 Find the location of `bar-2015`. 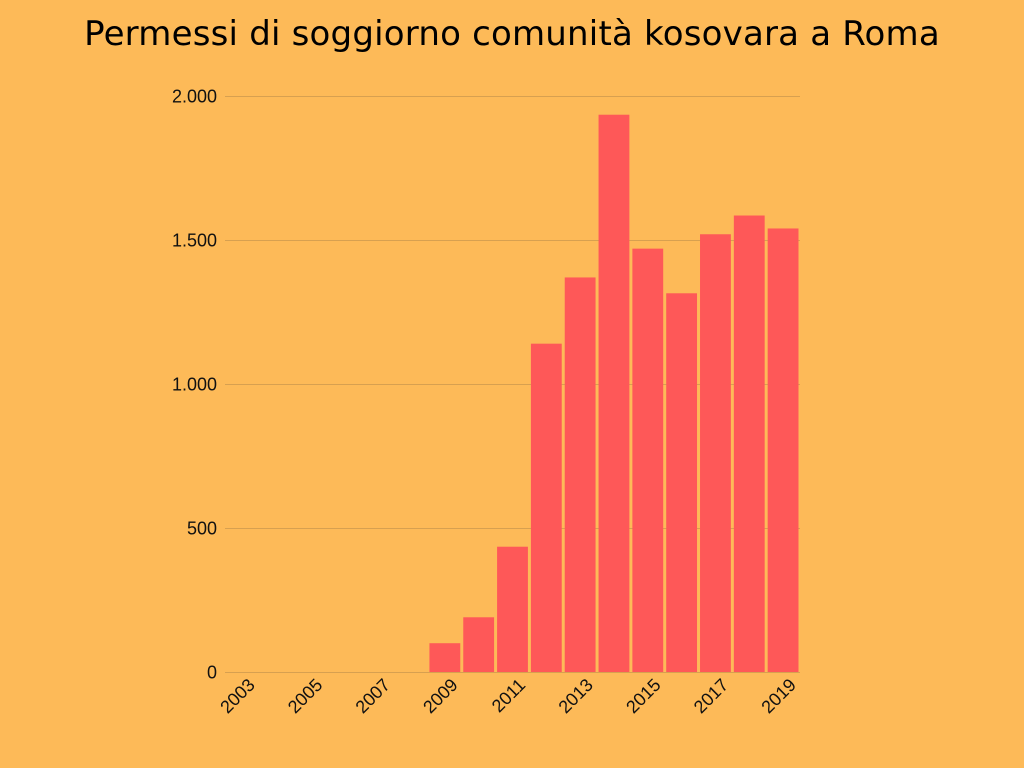

bar-2015 is located at coordinates (648, 460).